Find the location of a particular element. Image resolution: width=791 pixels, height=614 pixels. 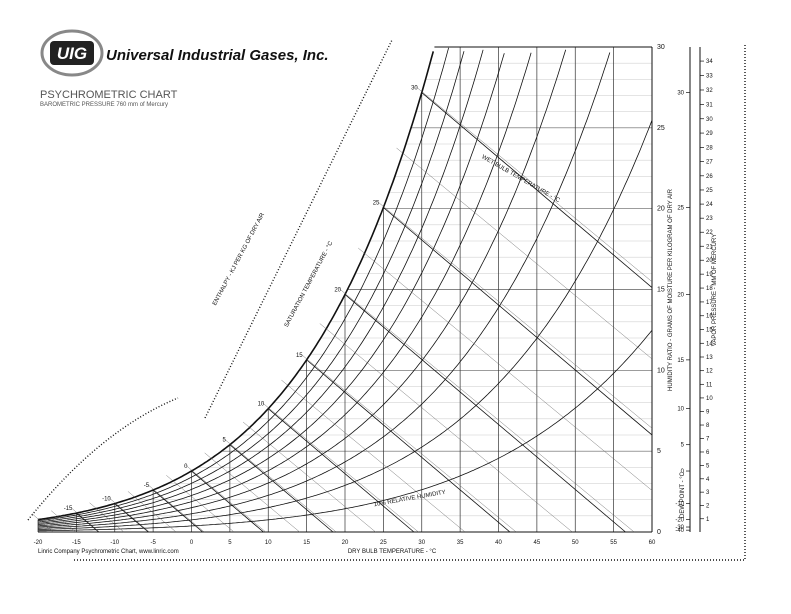

vapor-tick-label: 31 is located at coordinates (709, 105).